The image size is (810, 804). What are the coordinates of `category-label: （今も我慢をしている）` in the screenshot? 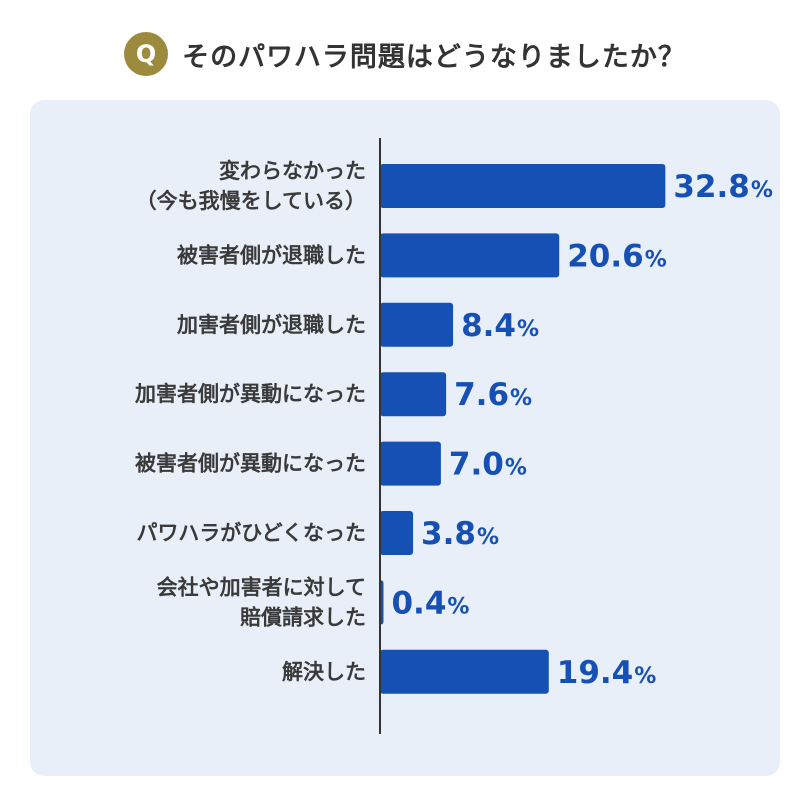 It's located at (251, 201).